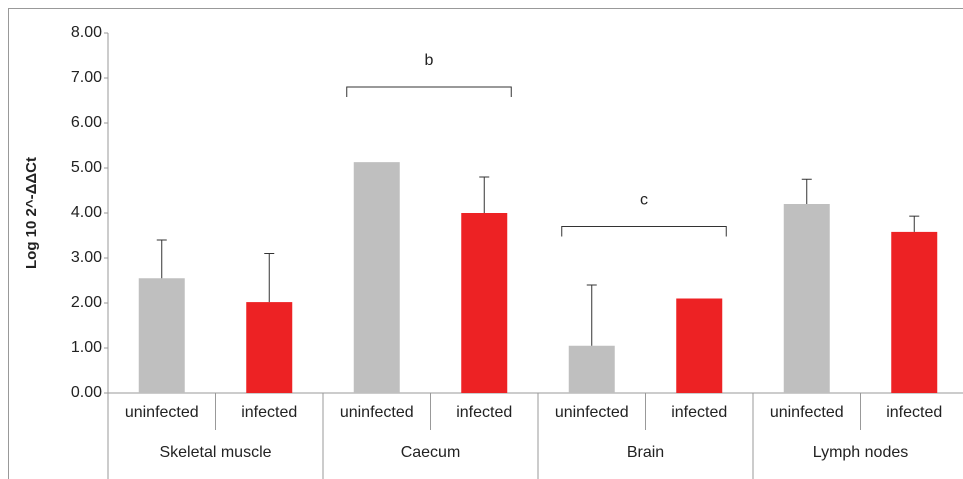  I want to click on y-tick-label: 4.00, so click(86, 212).